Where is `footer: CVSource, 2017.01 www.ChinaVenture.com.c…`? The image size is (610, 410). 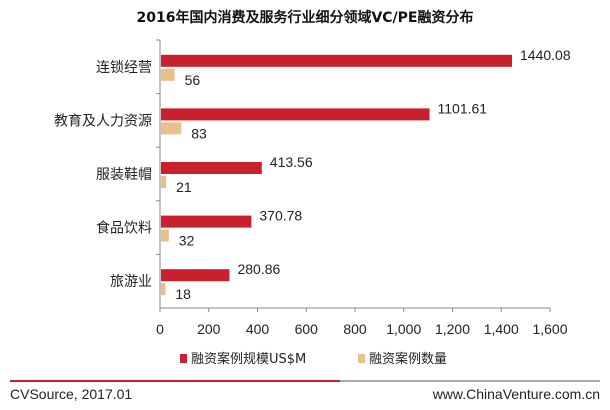 footer: CVSource, 2017.01 www.ChinaVenture.com.c… is located at coordinates (305, 391).